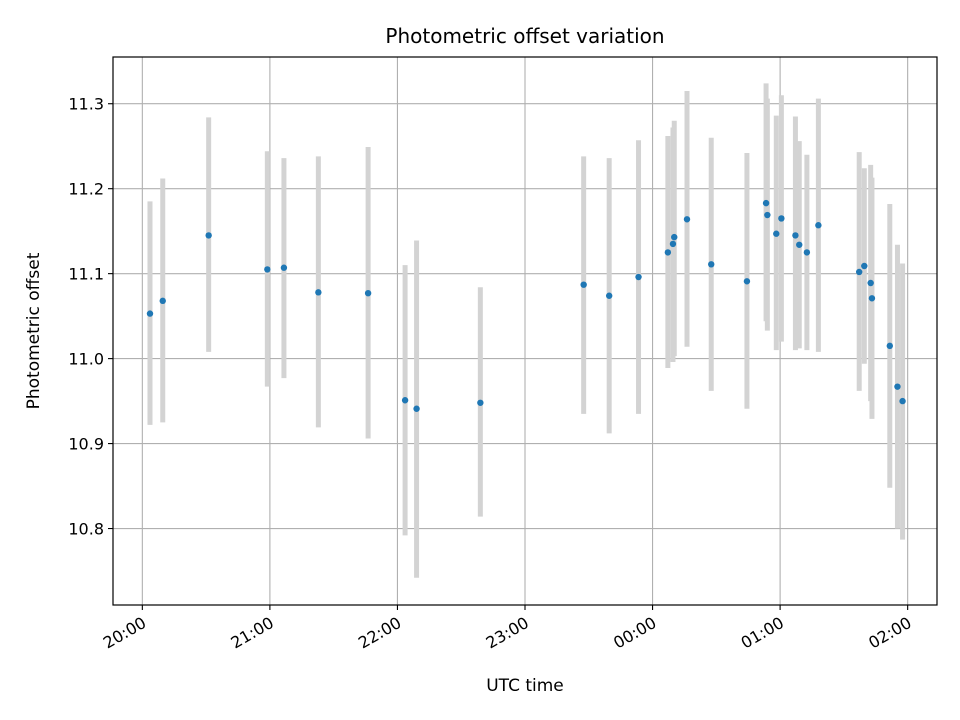  Describe the element at coordinates (86, 444) in the screenshot. I see `y-tick-label-1: 10.9` at that location.